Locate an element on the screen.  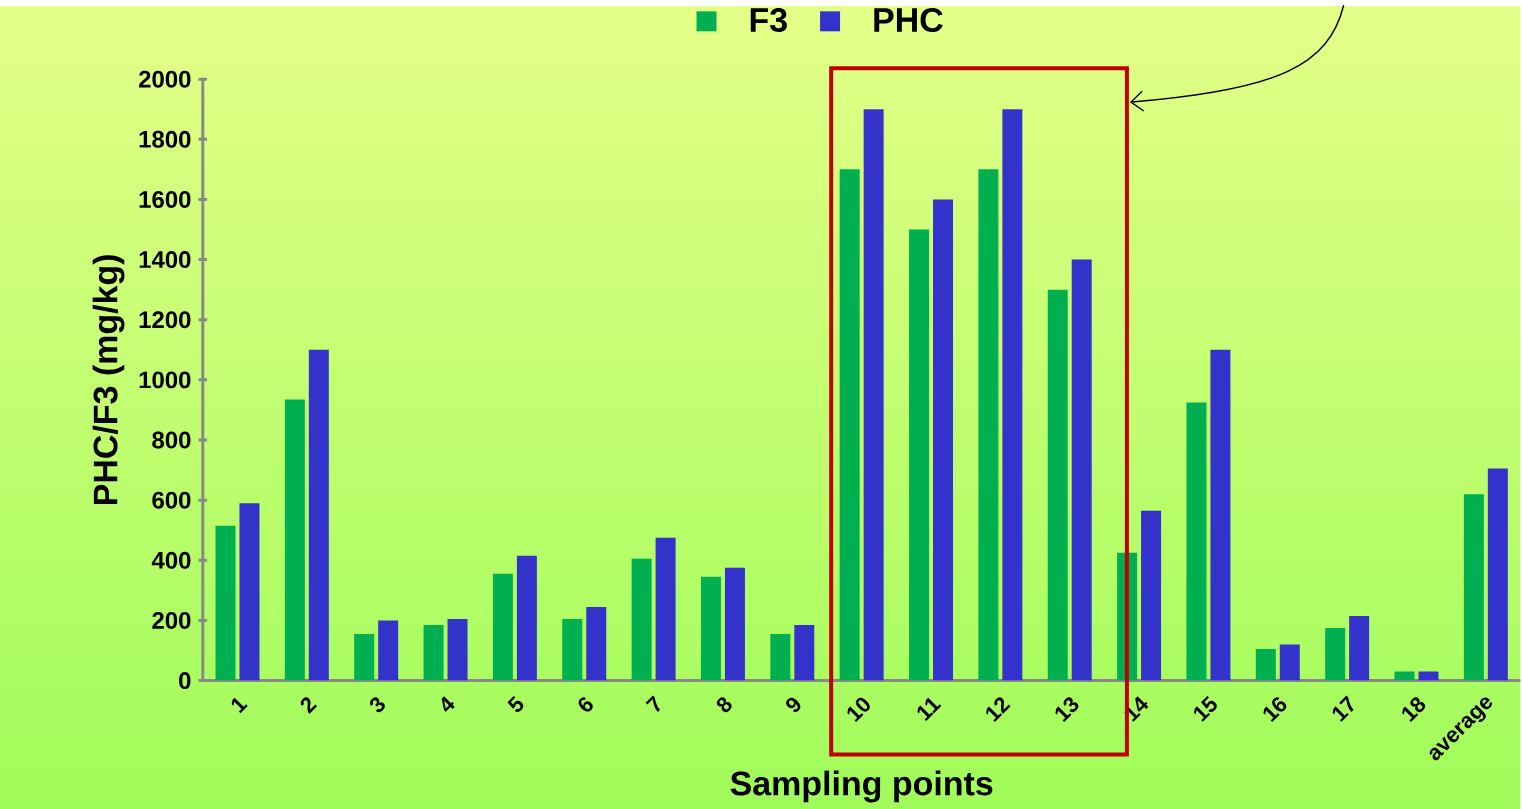
y-tick-label: 1000 is located at coordinates (165, 380).